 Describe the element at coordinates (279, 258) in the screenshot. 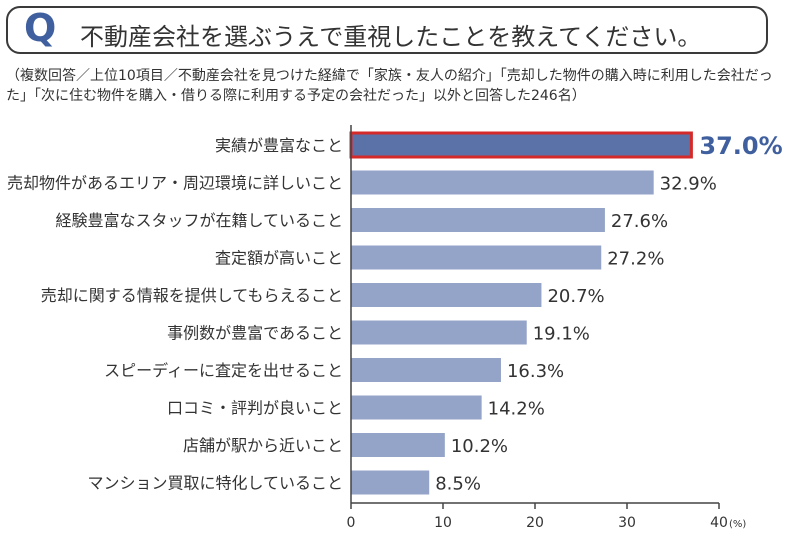

I see `category-label-4: 査定額が高いこと` at that location.